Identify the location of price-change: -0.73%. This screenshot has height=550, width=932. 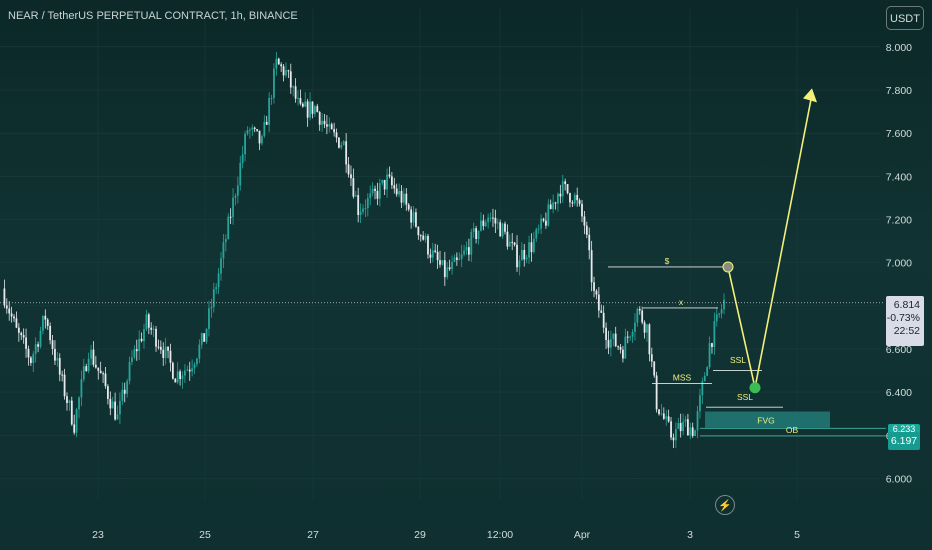
(903, 318).